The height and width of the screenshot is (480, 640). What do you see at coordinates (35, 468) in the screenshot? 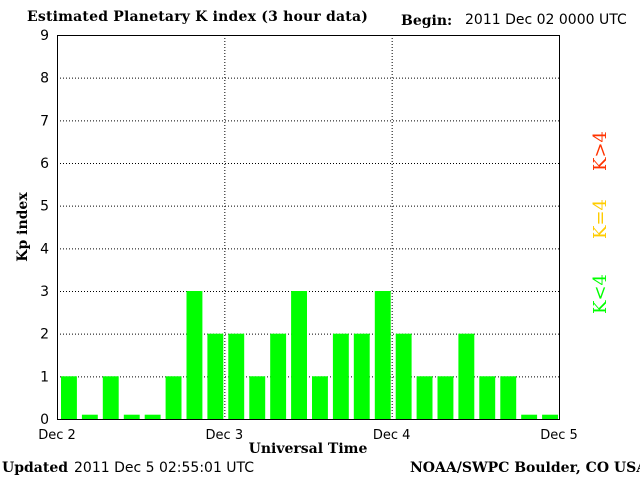
I see `updated-label: Updated` at bounding box center [35, 468].